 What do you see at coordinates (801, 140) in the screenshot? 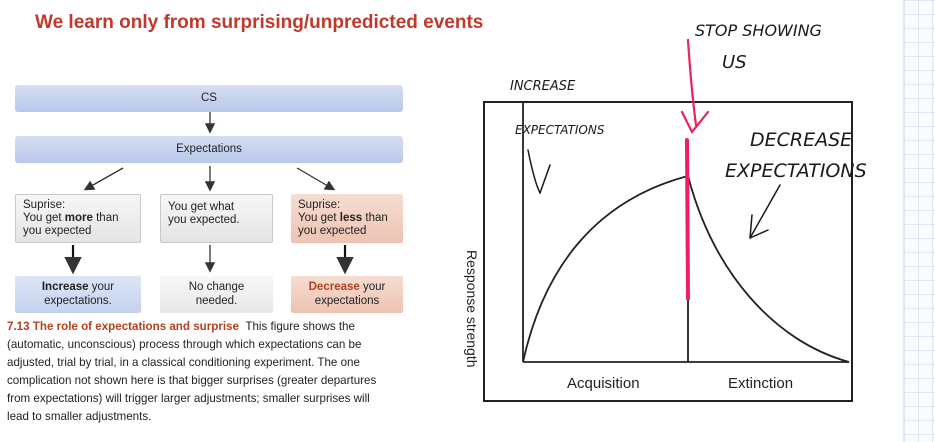
I see `note-decrease: DECREASE` at bounding box center [801, 140].